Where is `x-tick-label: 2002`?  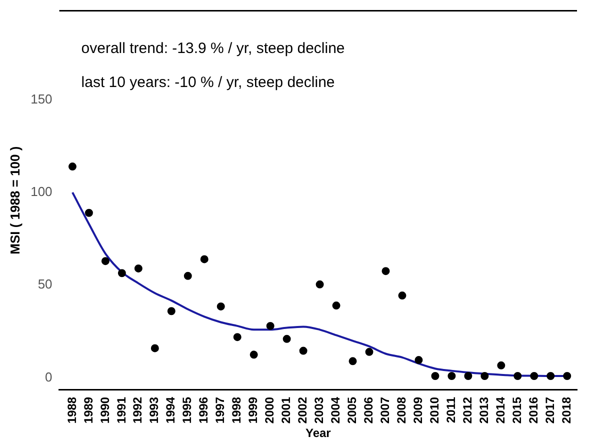 x-tick-label: 2002 is located at coordinates (303, 410).